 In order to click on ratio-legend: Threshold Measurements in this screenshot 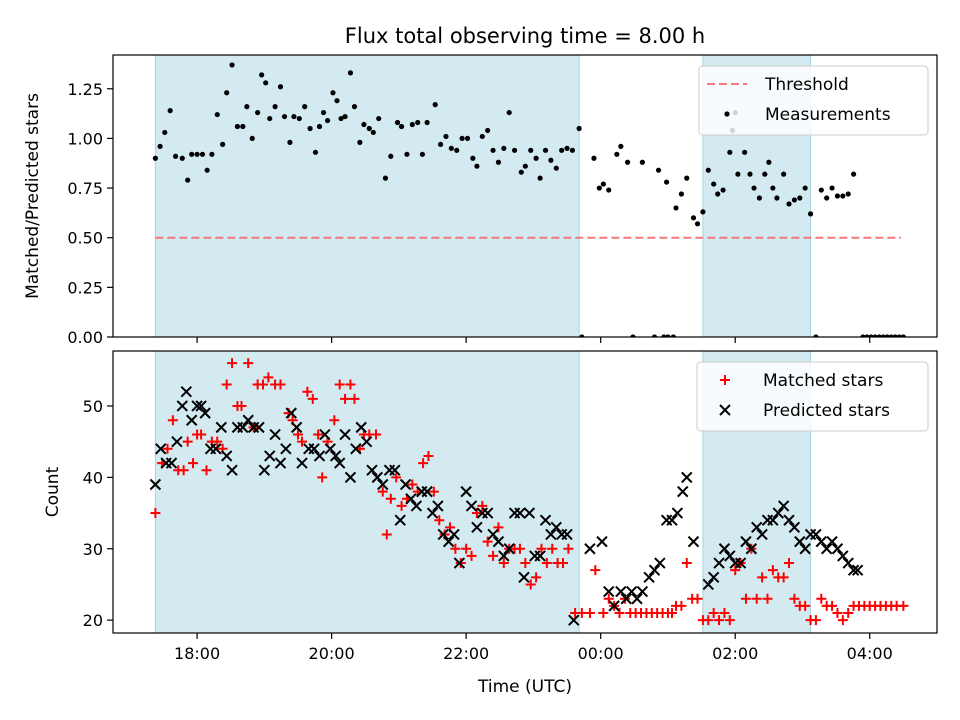, I will do `click(813, 100)`.